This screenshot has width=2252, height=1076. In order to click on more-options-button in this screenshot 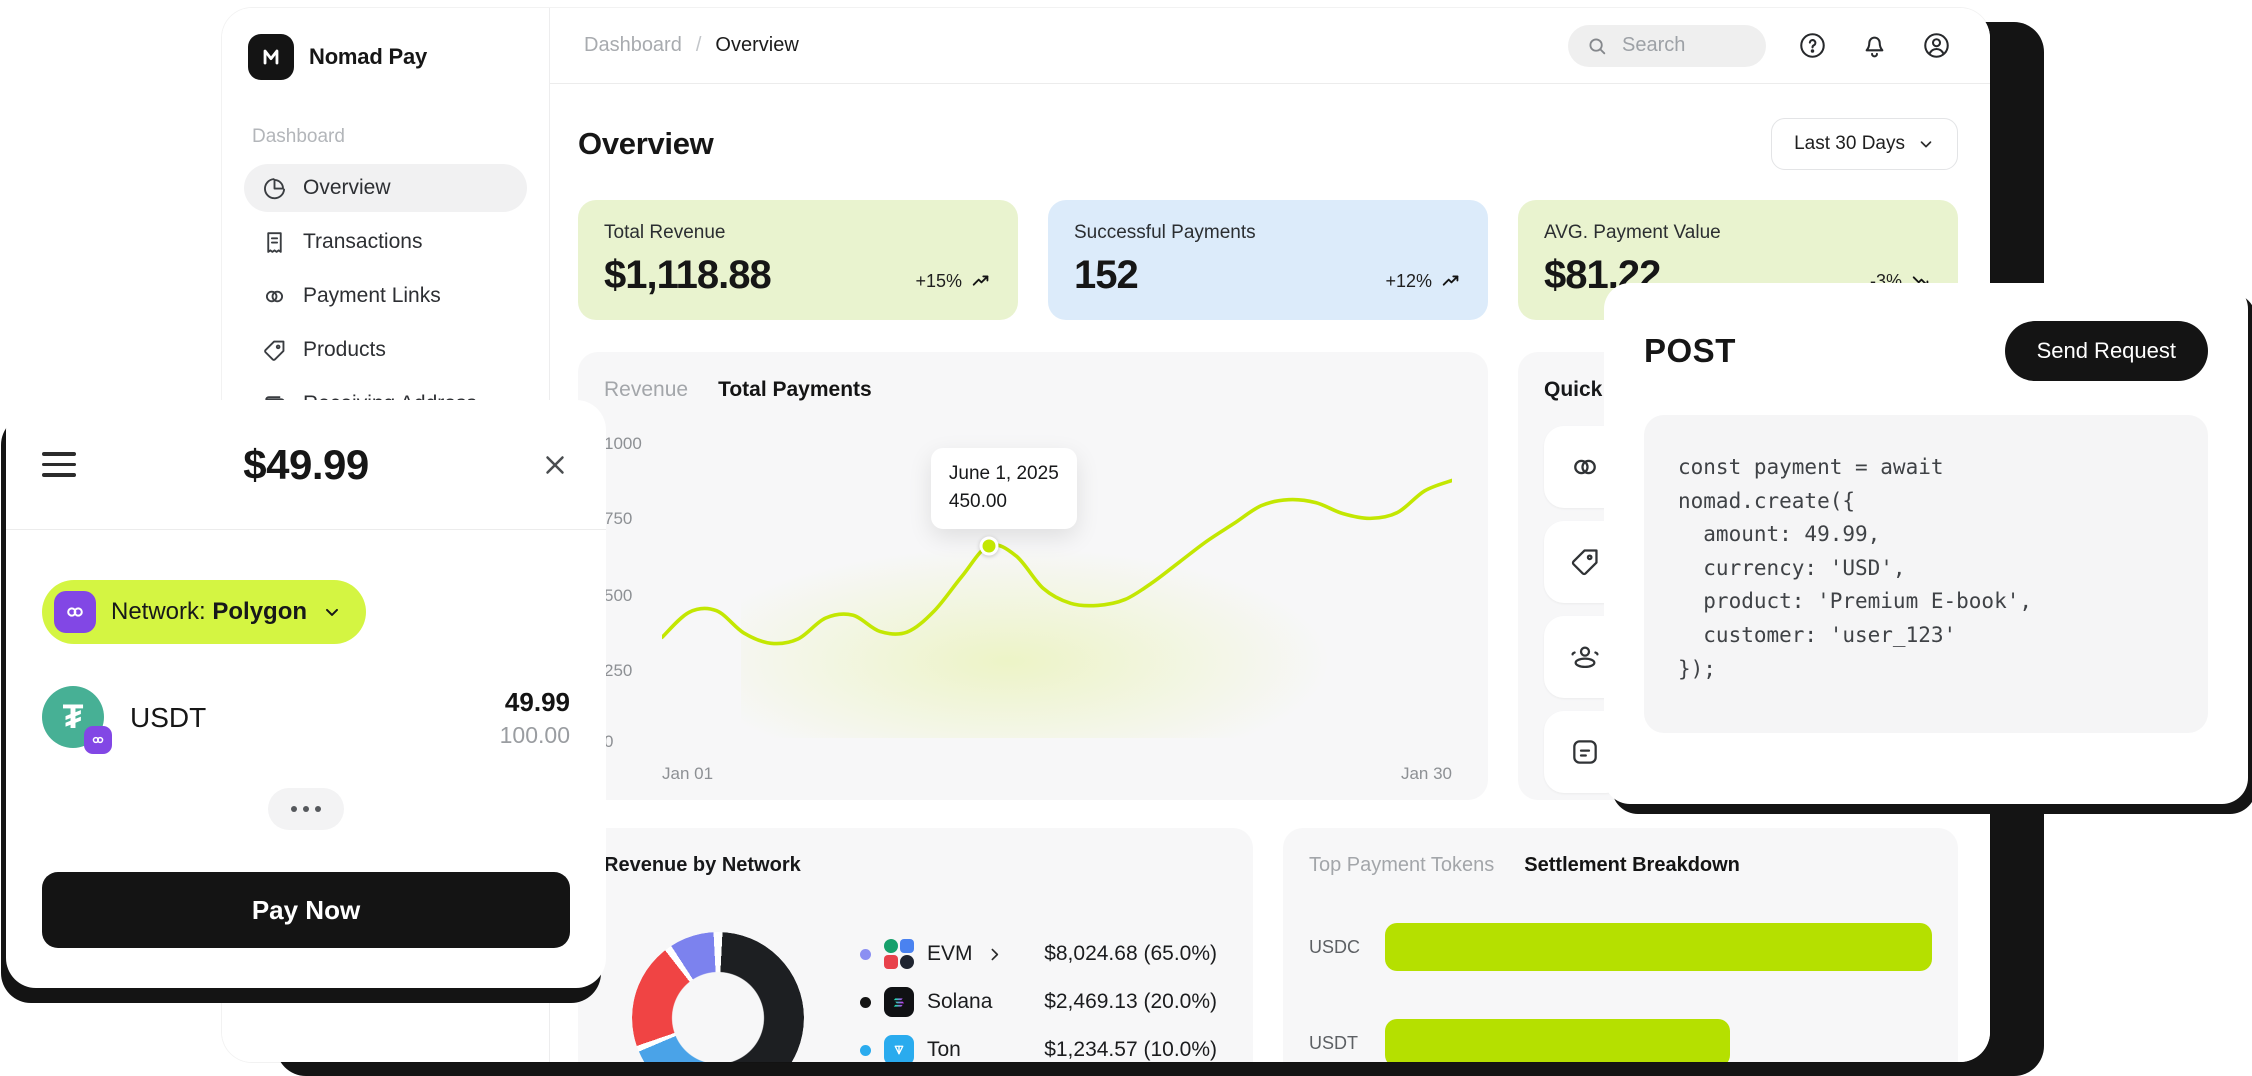, I will do `click(306, 809)`.